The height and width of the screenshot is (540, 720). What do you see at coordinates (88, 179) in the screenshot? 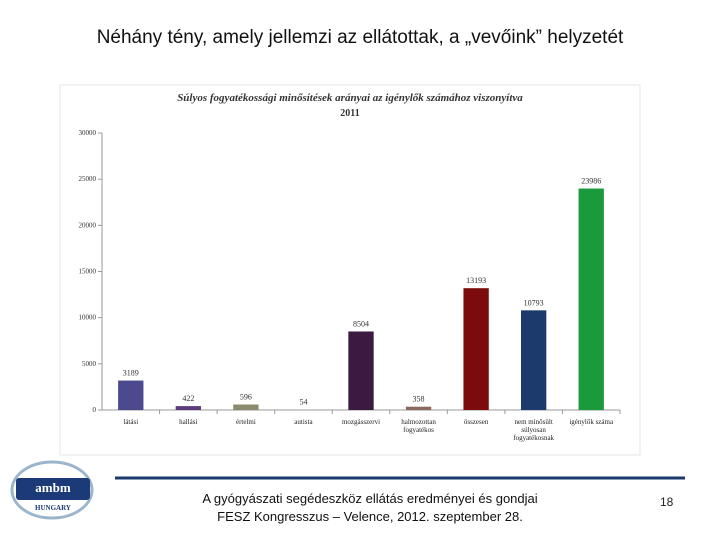
I see `y-tick-label: 25000` at bounding box center [88, 179].